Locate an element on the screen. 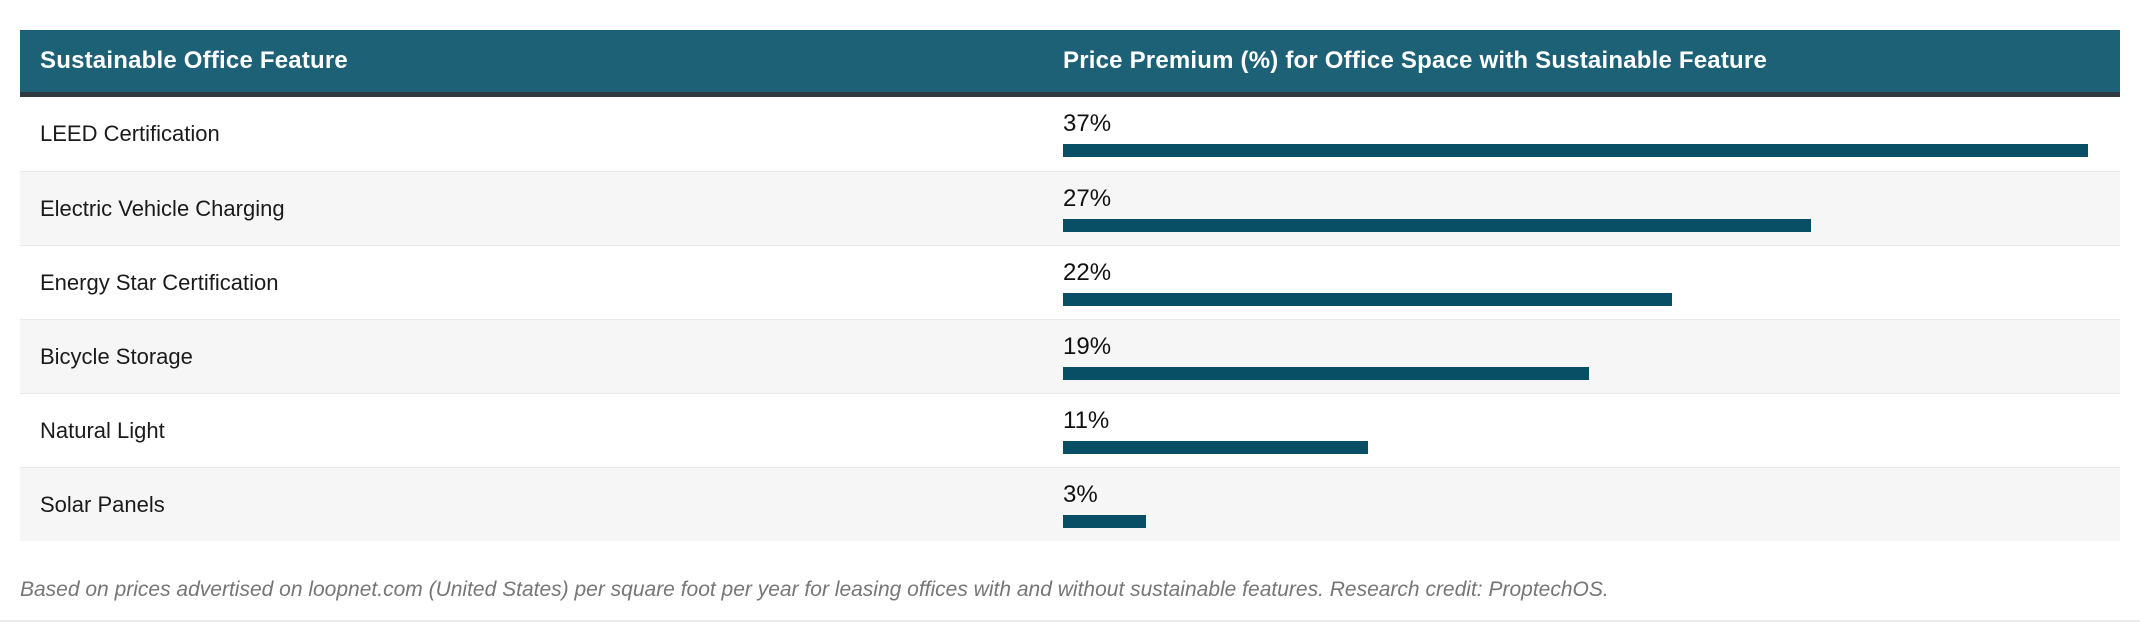 The image size is (2140, 623). table-row: LEED Certification 37% is located at coordinates (1070, 134).